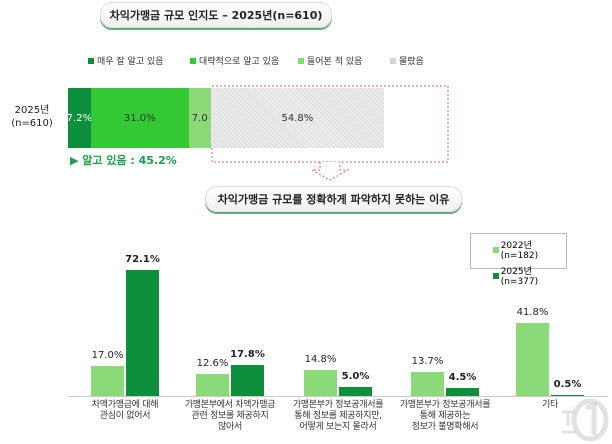  I want to click on category-label: 가맹본부에서 차액가맹금 관련 정보를 제공하지 않아서, so click(230, 416).